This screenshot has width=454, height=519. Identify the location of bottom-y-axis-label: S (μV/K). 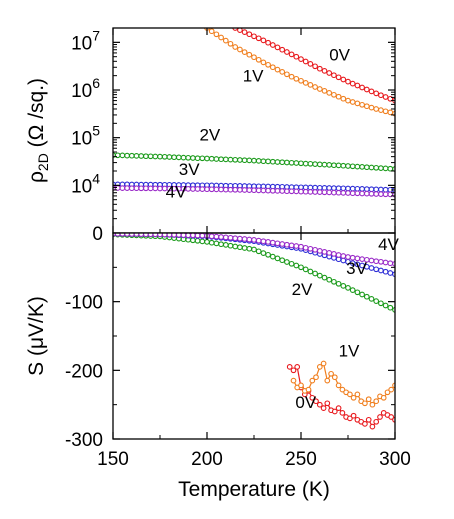
(36, 336).